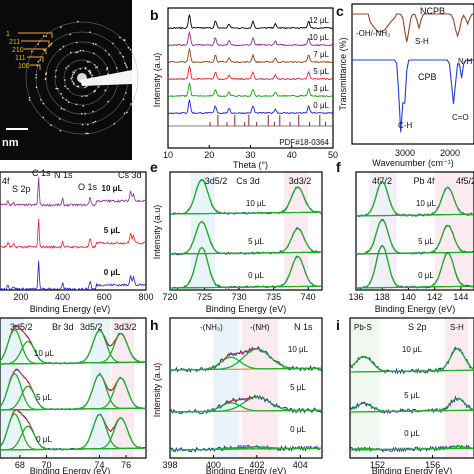  Describe the element at coordinates (413, 96) in the screenshot. I see `ftir-cpb-line` at that location.